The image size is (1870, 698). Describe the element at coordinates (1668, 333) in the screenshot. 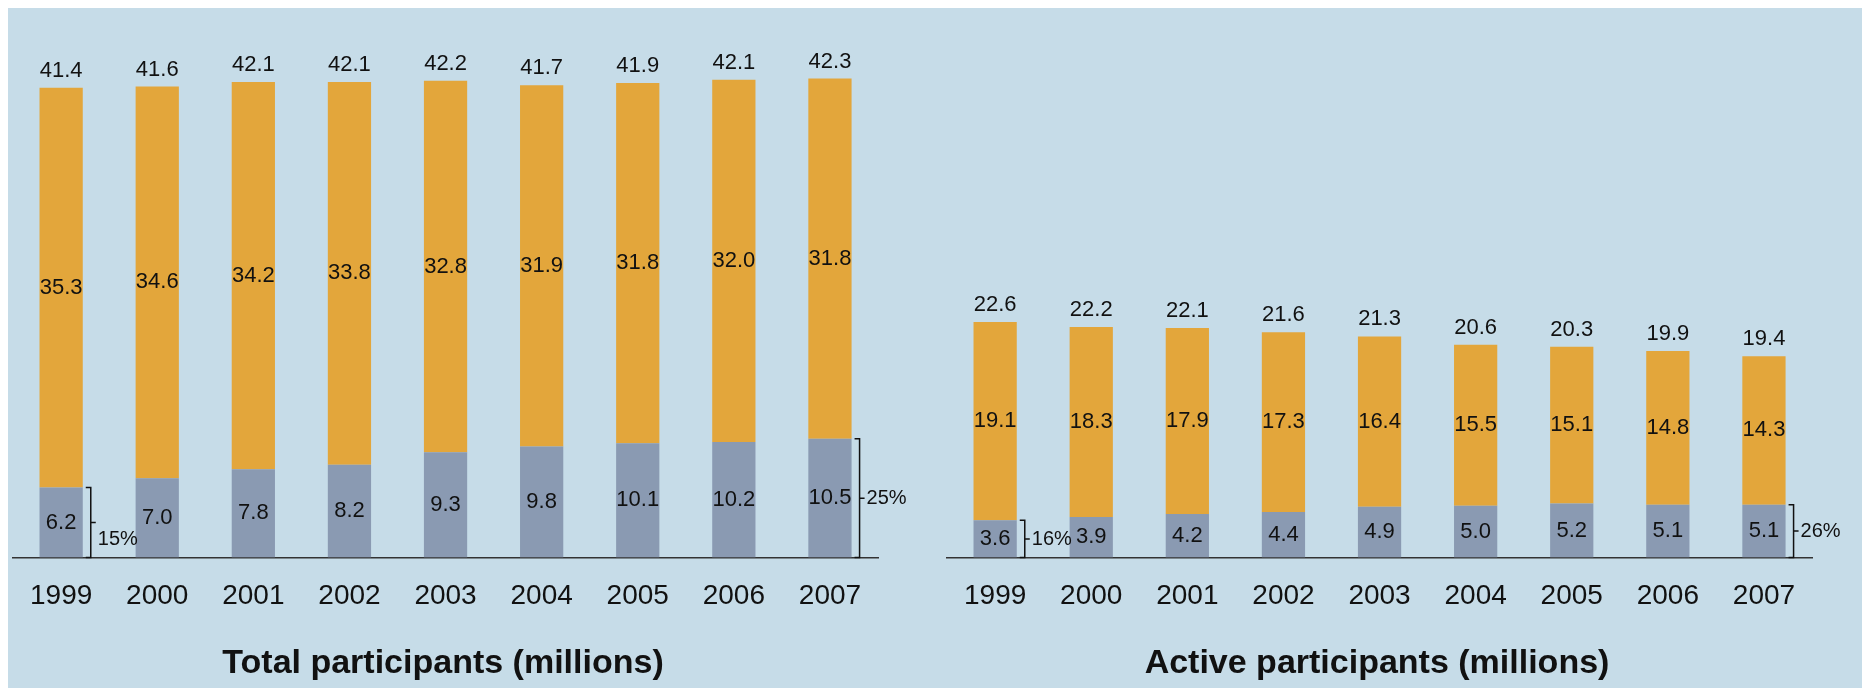

I see `total-label: 19.9` at that location.